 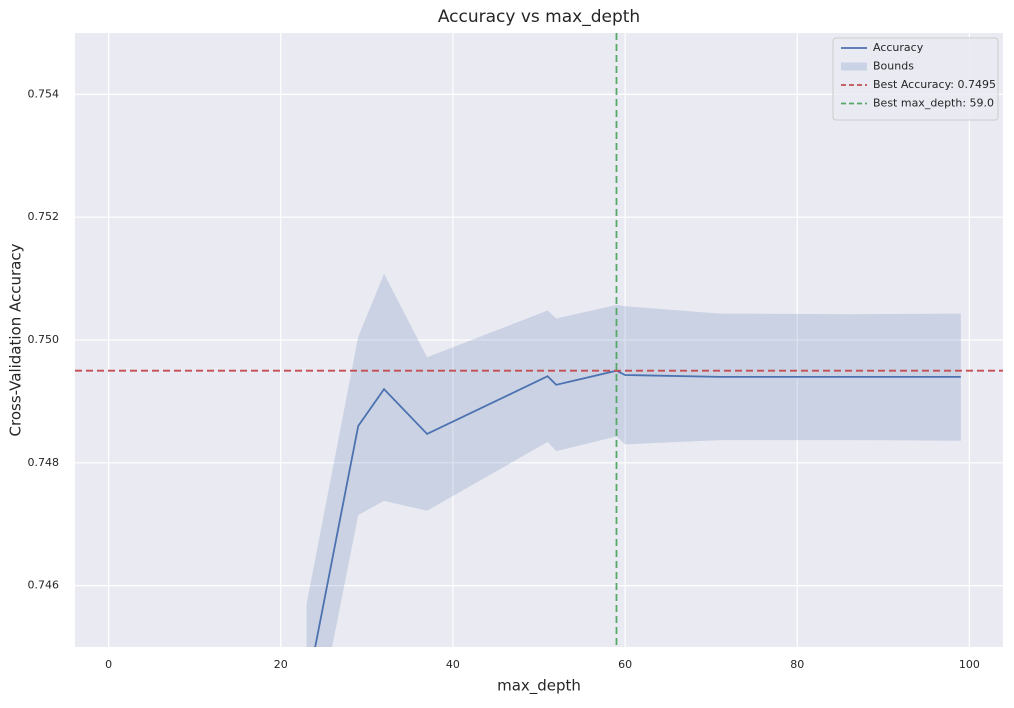 I want to click on legend-frame, so click(x=915, y=79).